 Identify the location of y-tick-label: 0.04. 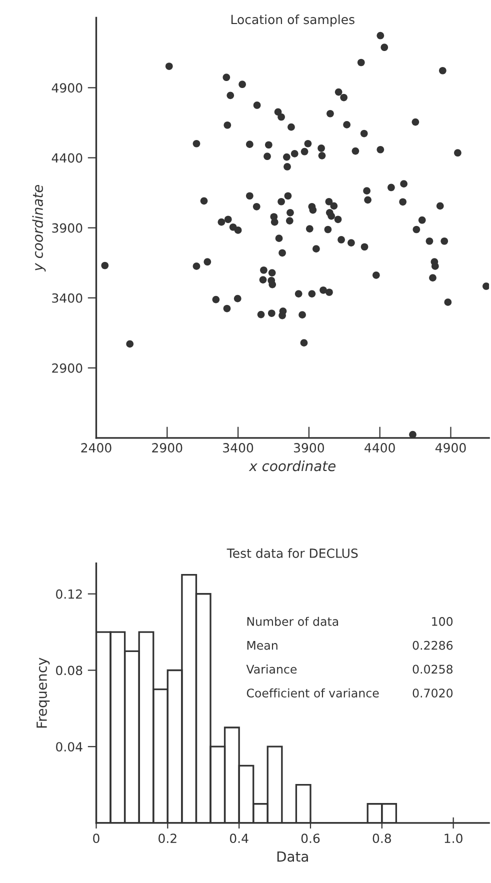
(69, 747).